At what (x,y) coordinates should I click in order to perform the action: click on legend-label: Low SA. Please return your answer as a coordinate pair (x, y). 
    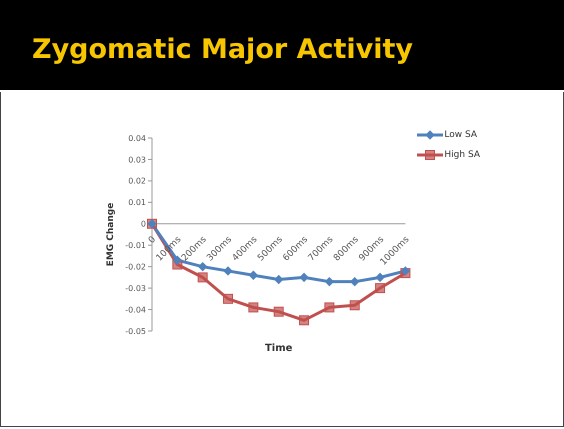
    Looking at the image, I should click on (461, 135).